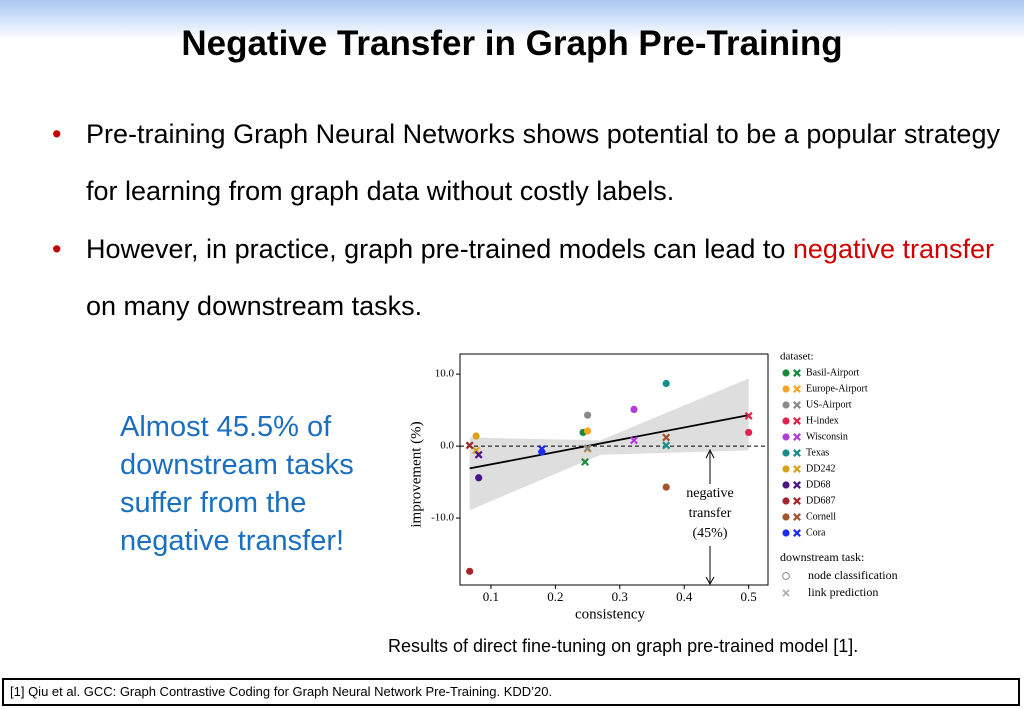 The width and height of the screenshot is (1024, 709). What do you see at coordinates (447, 446) in the screenshot?
I see `y-tick-label: 0.0` at bounding box center [447, 446].